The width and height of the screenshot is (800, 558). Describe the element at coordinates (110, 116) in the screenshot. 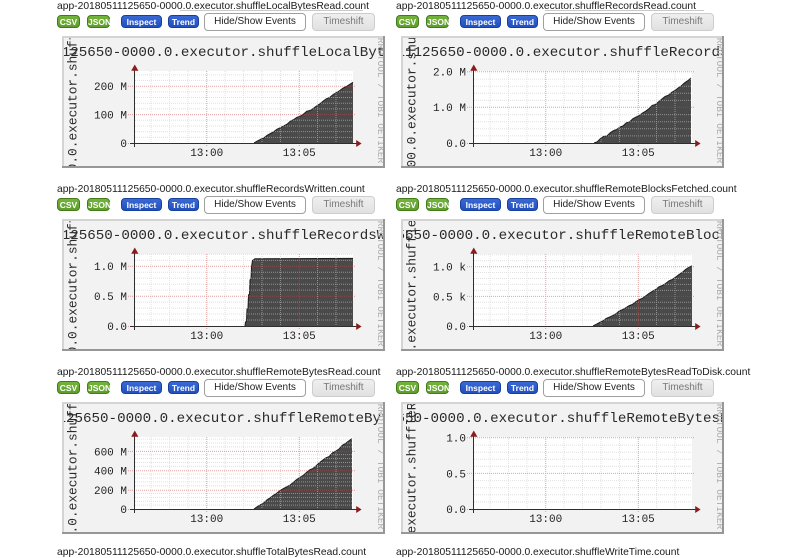

I see `svg-text: 100 M` at that location.